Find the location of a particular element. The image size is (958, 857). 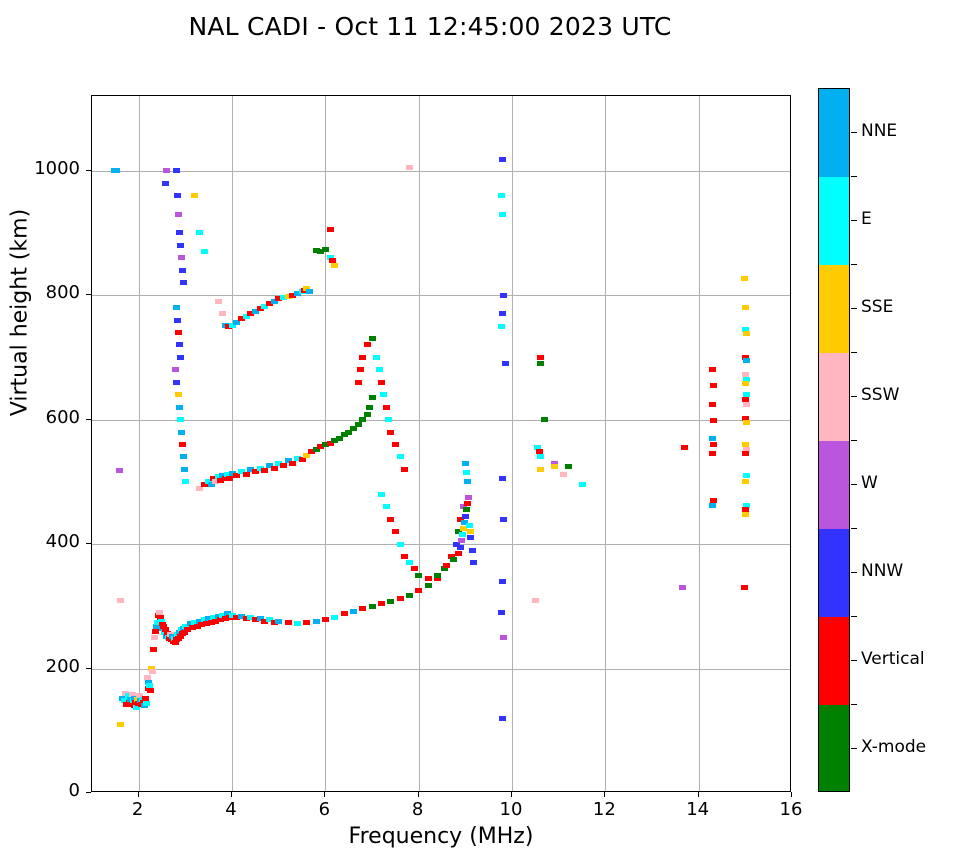

colorbar-band-w is located at coordinates (834, 485).